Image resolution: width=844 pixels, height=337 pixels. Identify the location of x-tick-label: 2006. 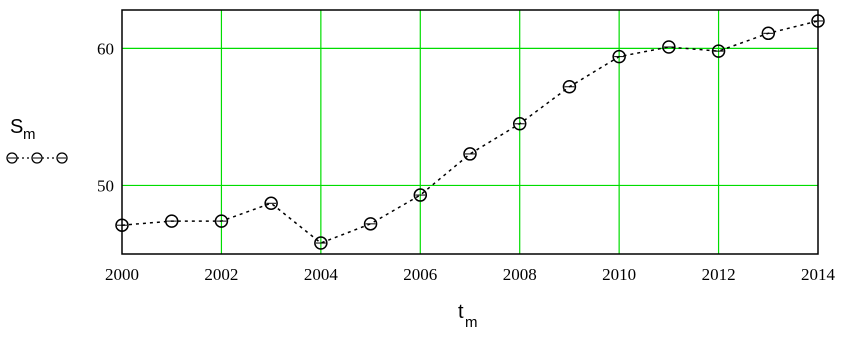
(420, 274).